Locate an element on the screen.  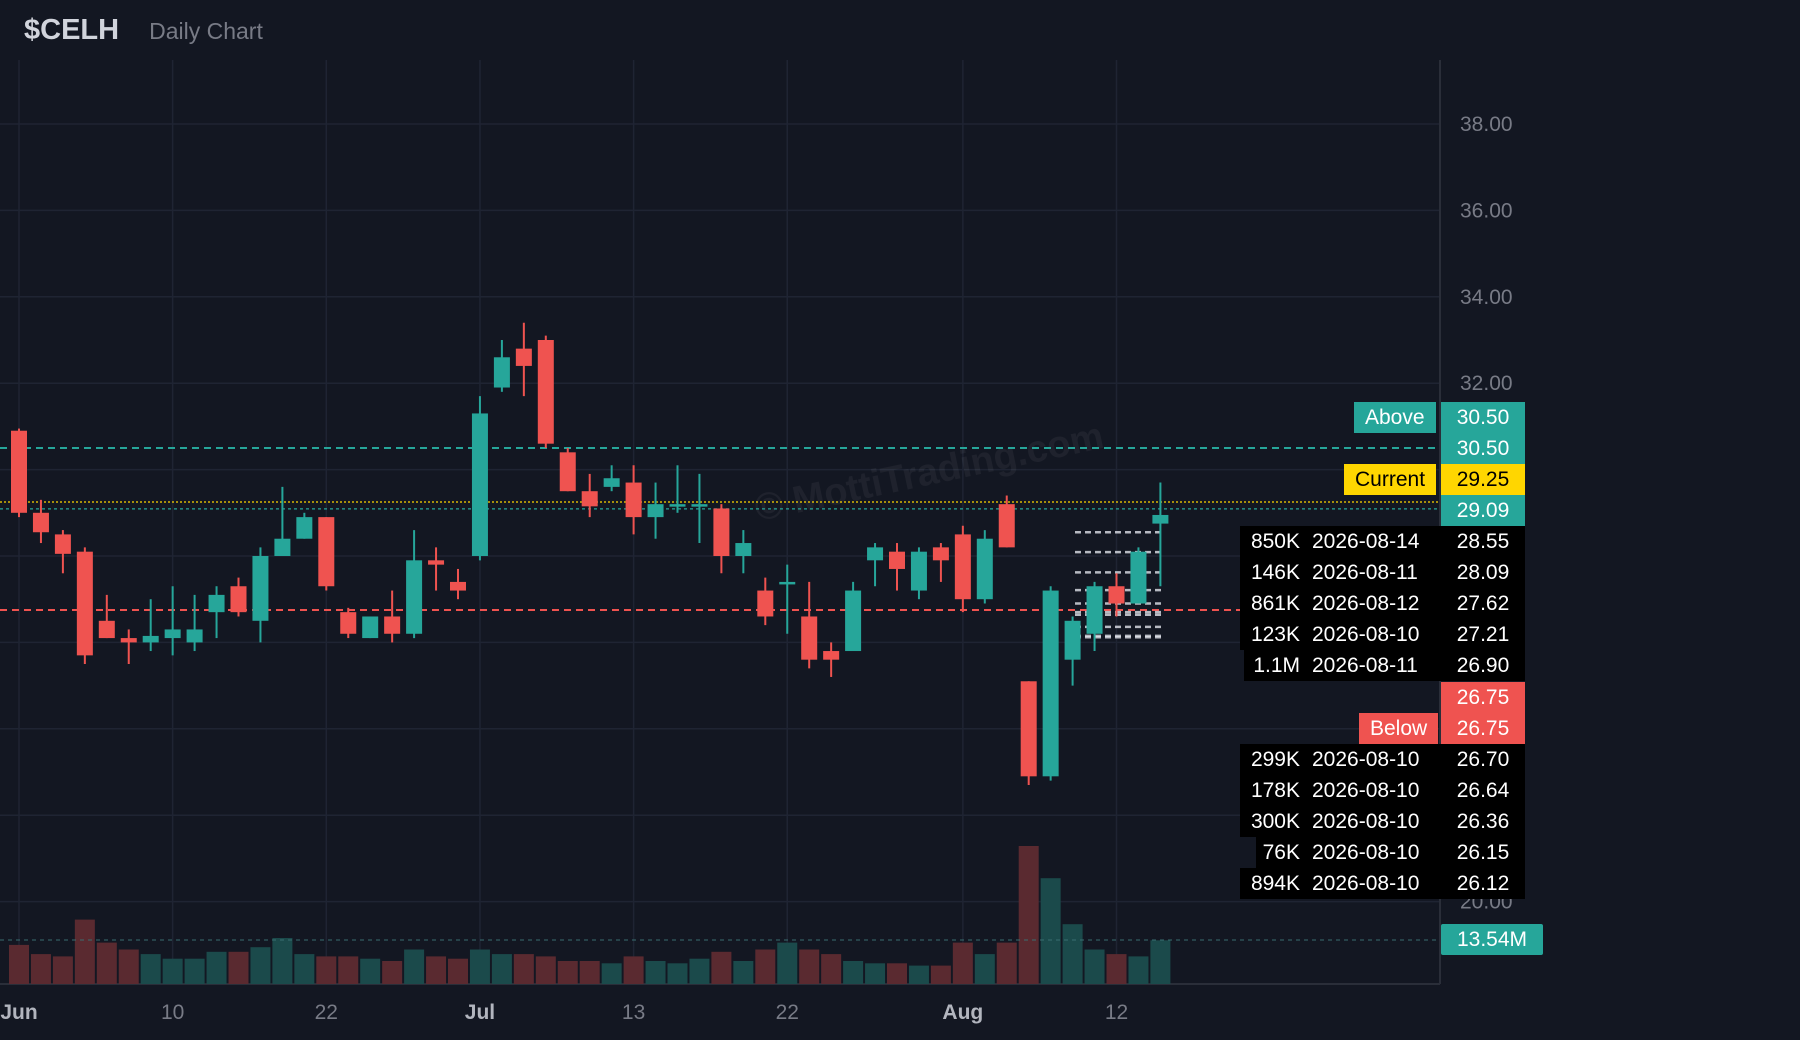
order-volume: 1.1M is located at coordinates (1276, 665).